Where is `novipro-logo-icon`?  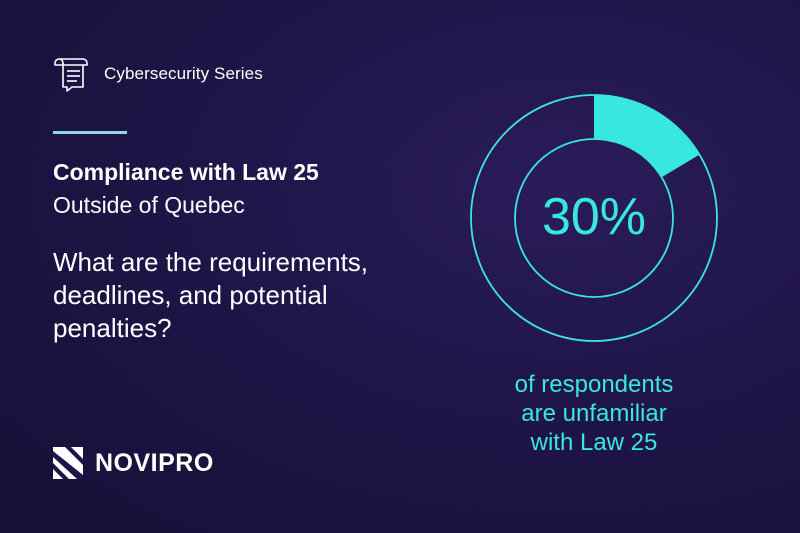 novipro-logo-icon is located at coordinates (68, 463).